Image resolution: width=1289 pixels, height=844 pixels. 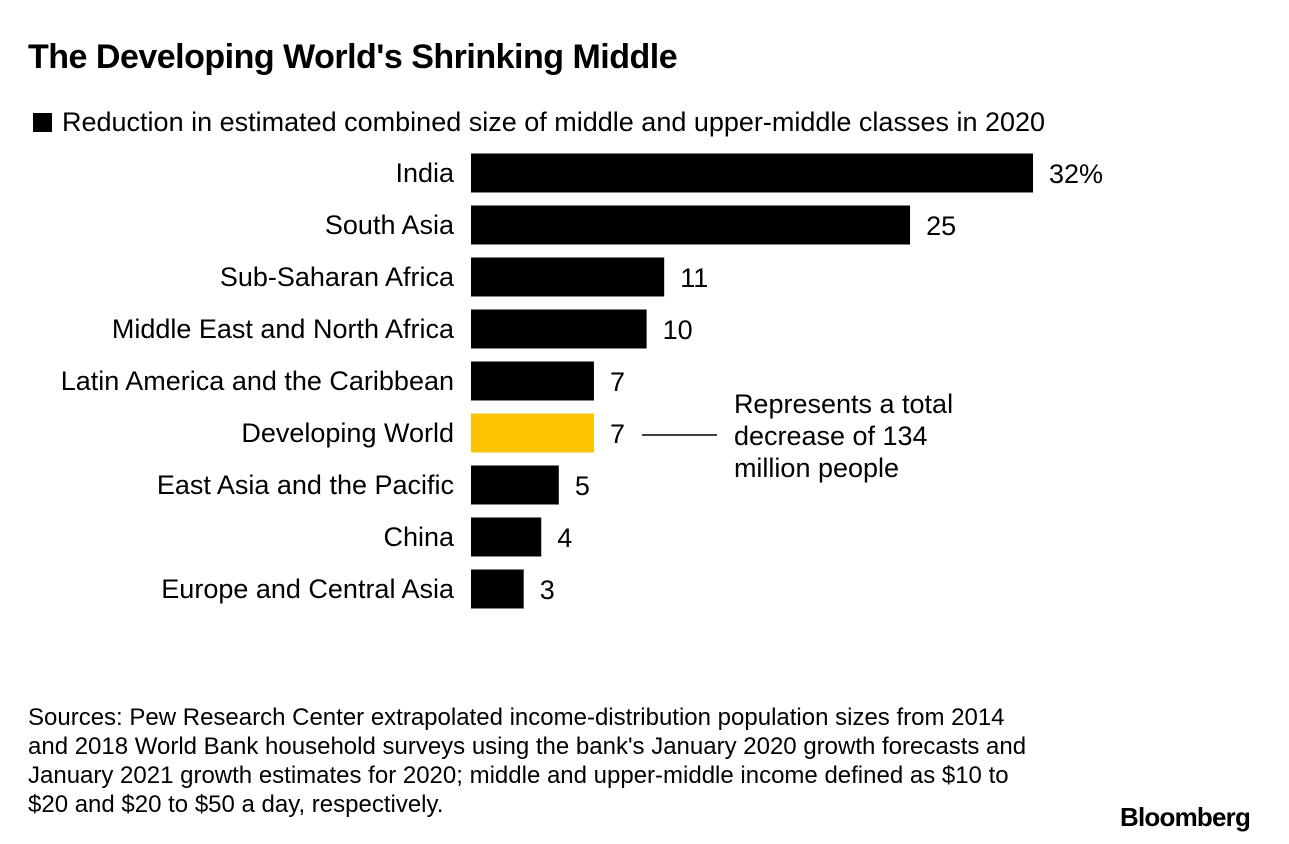 I want to click on value-label-latin-america-and-the-caribbean: 7, so click(x=617, y=382).